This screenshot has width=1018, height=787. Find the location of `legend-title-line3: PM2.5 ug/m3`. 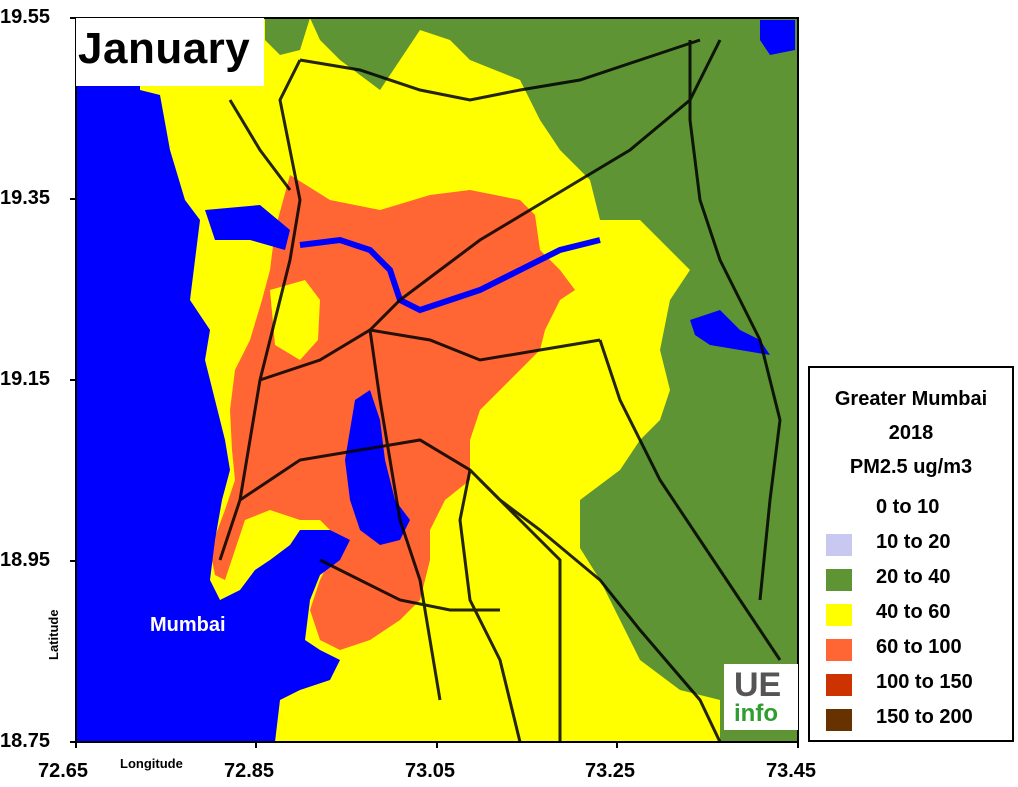

legend-title-line3: PM2.5 ug/m3 is located at coordinates (911, 467).